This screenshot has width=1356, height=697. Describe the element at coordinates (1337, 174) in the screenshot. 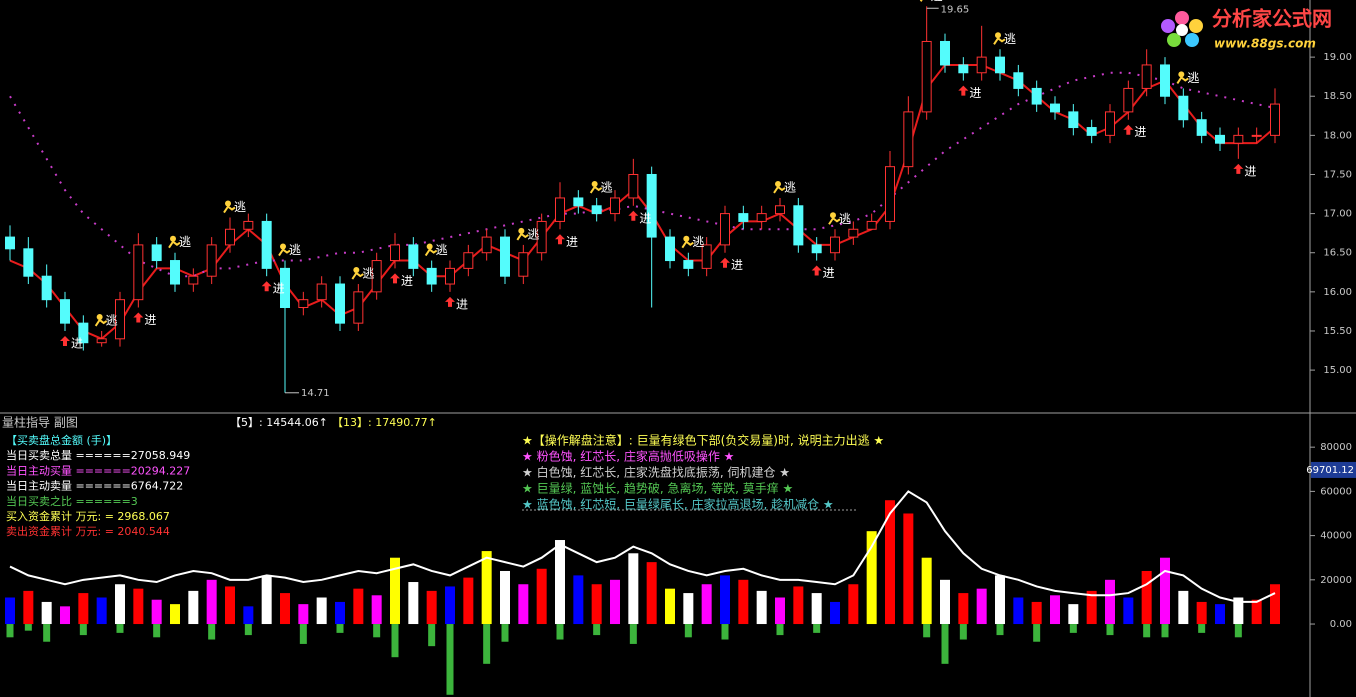

I see `y-tick-label: 17.50` at that location.